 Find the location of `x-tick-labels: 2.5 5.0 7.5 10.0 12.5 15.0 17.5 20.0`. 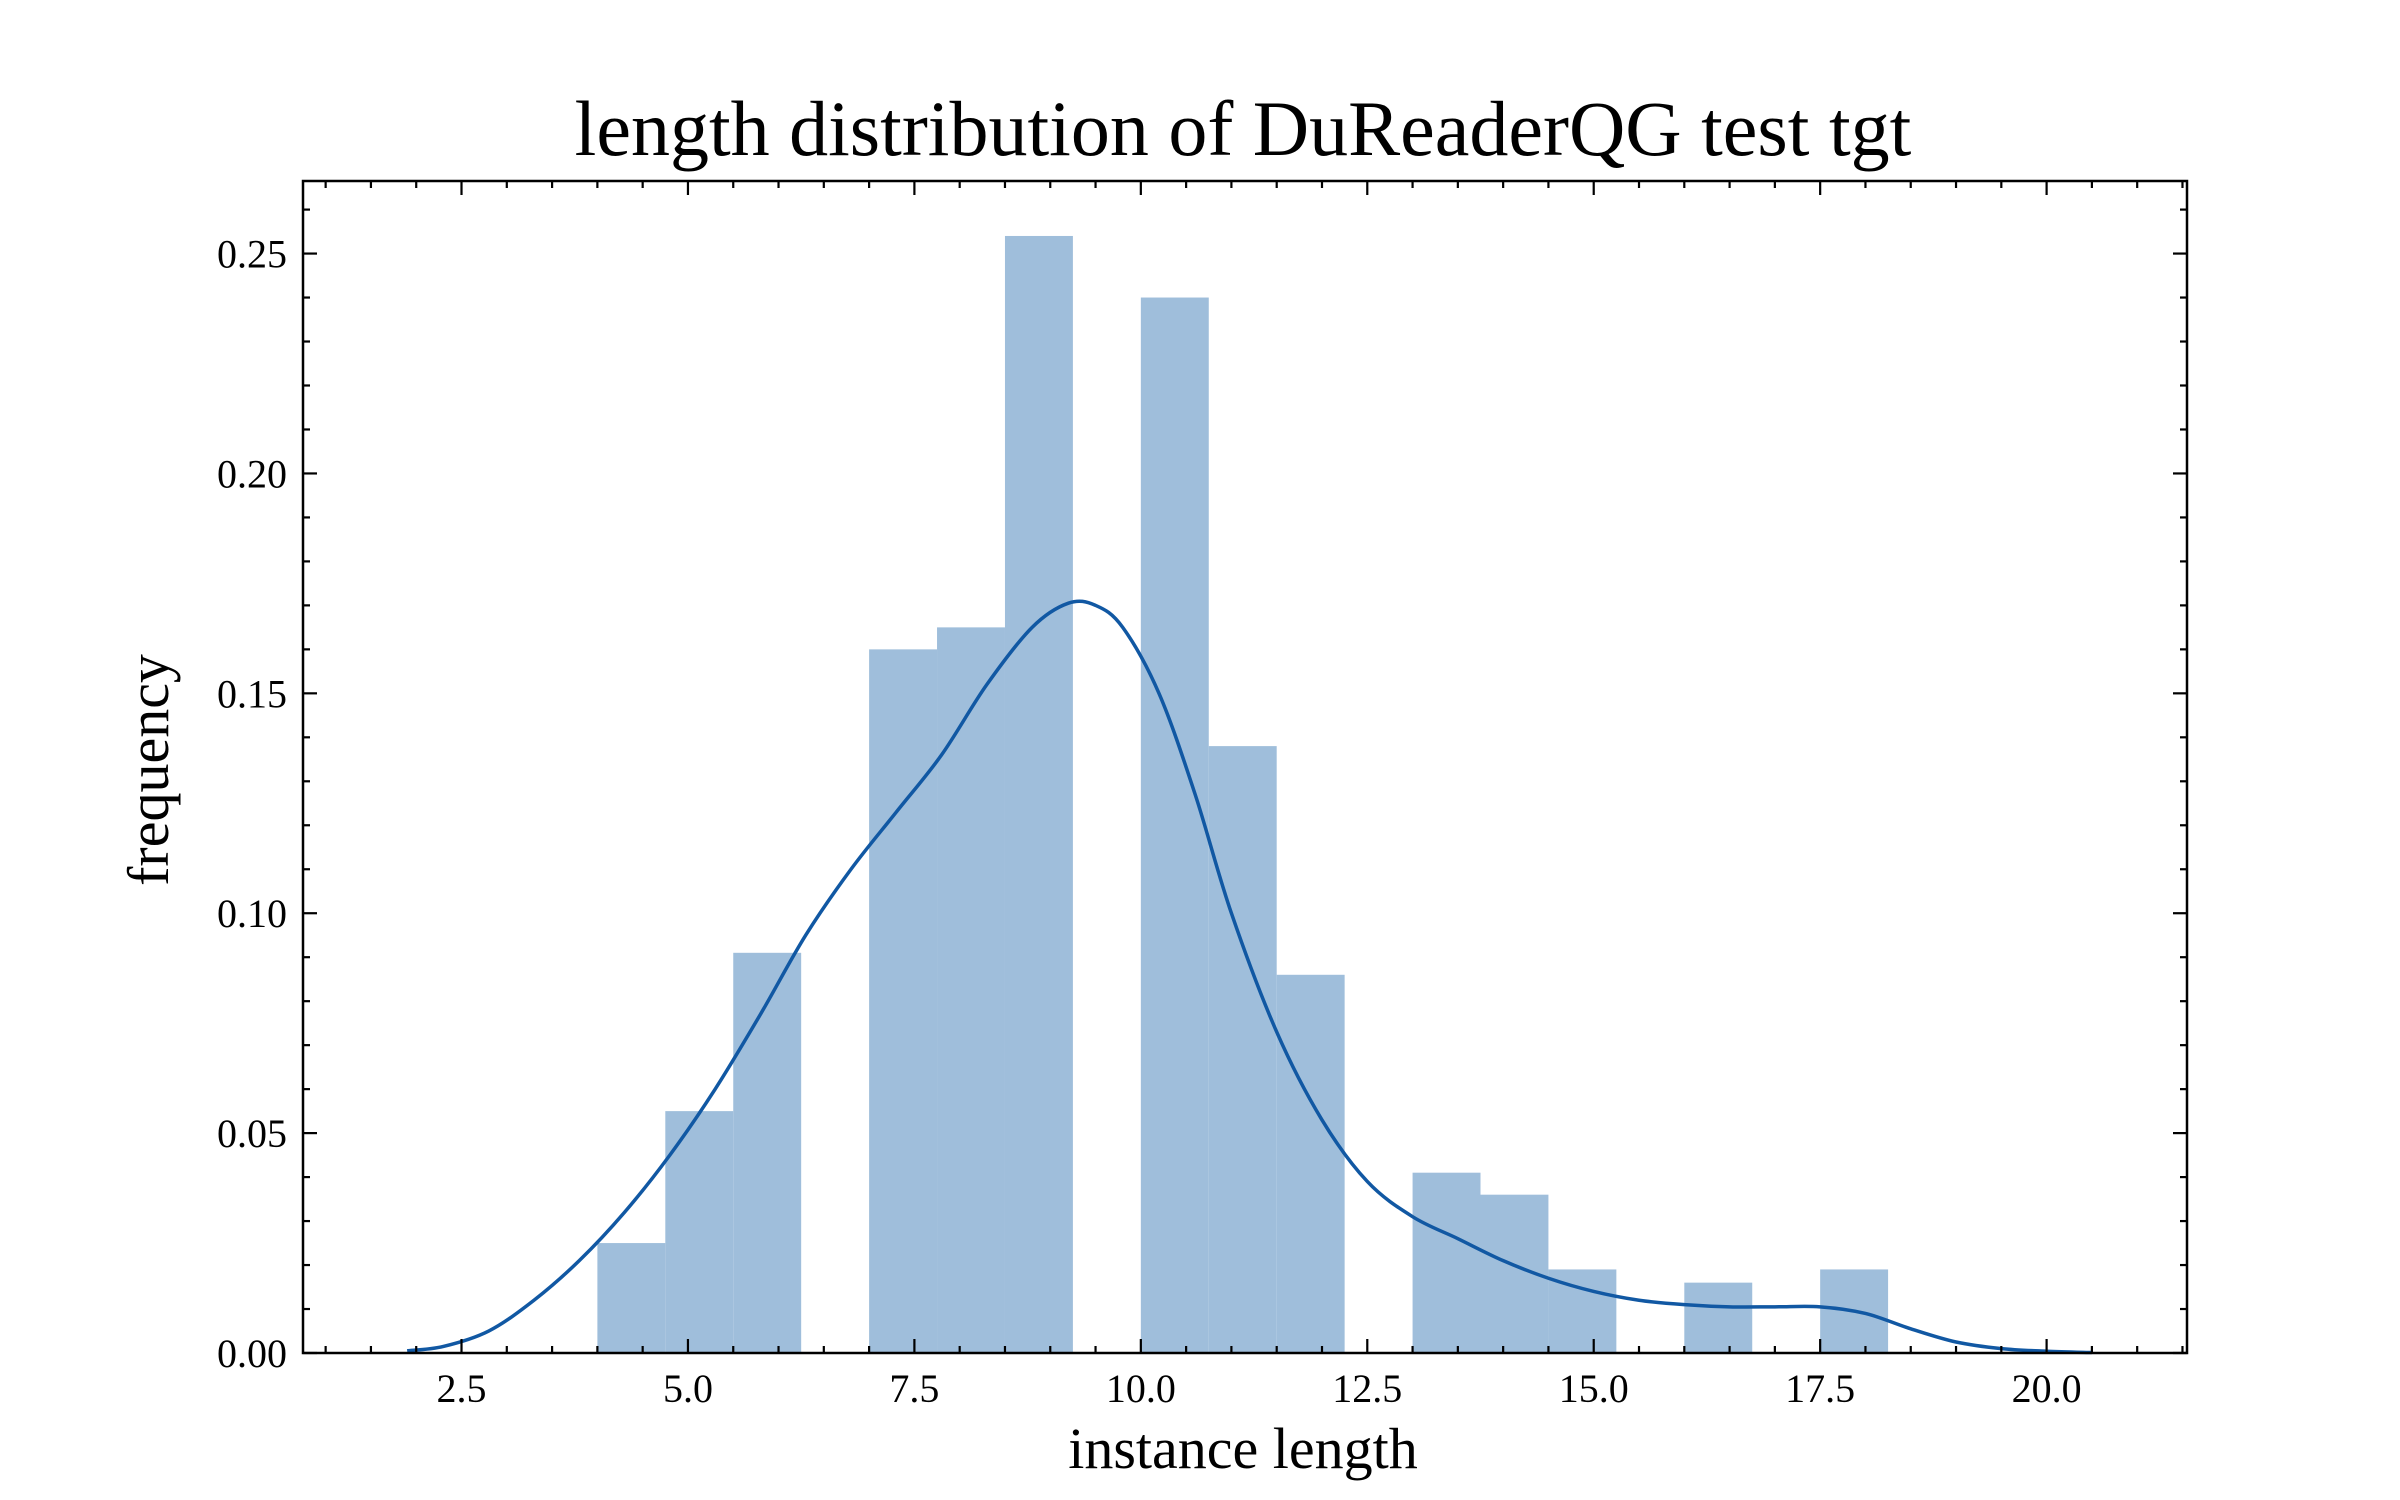

x-tick-labels: 2.5 5.0 7.5 10.0 12.5 15.0 17.5 20.0 is located at coordinates (1259, 1388).